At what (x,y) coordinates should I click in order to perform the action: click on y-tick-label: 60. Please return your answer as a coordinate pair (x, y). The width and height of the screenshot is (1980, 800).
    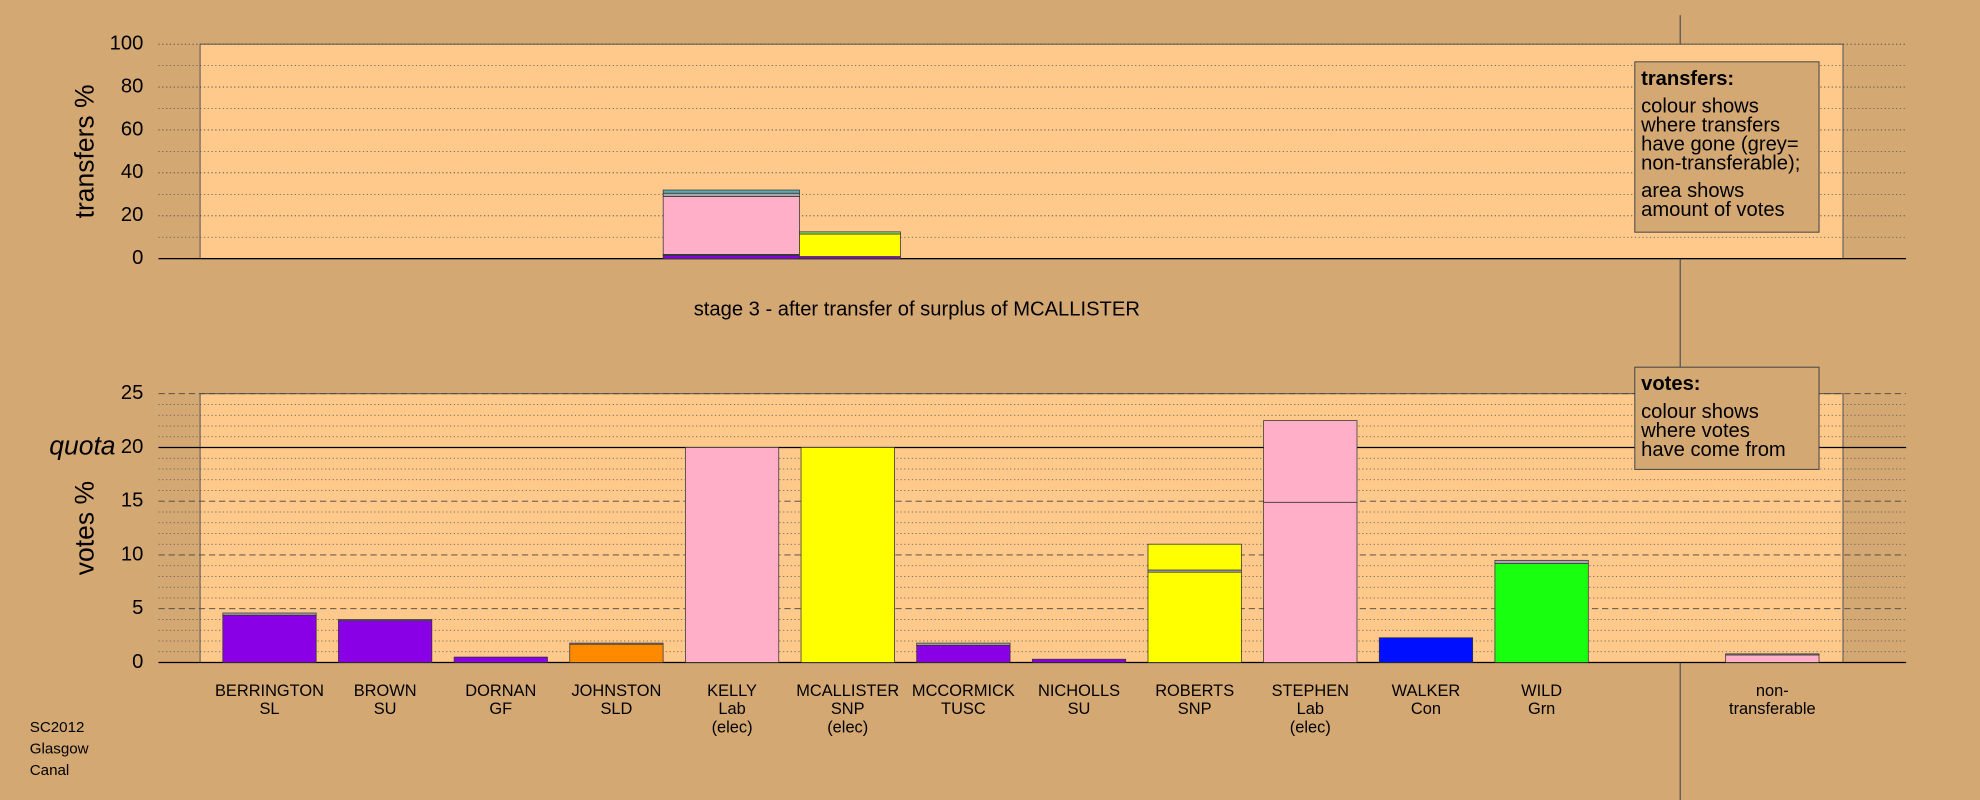
    Looking at the image, I should click on (132, 129).